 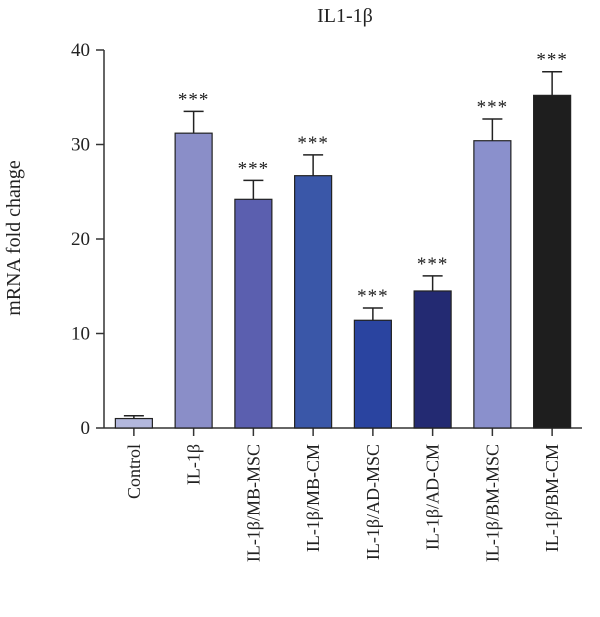 I want to click on category-label: Control, so click(x=134, y=471).